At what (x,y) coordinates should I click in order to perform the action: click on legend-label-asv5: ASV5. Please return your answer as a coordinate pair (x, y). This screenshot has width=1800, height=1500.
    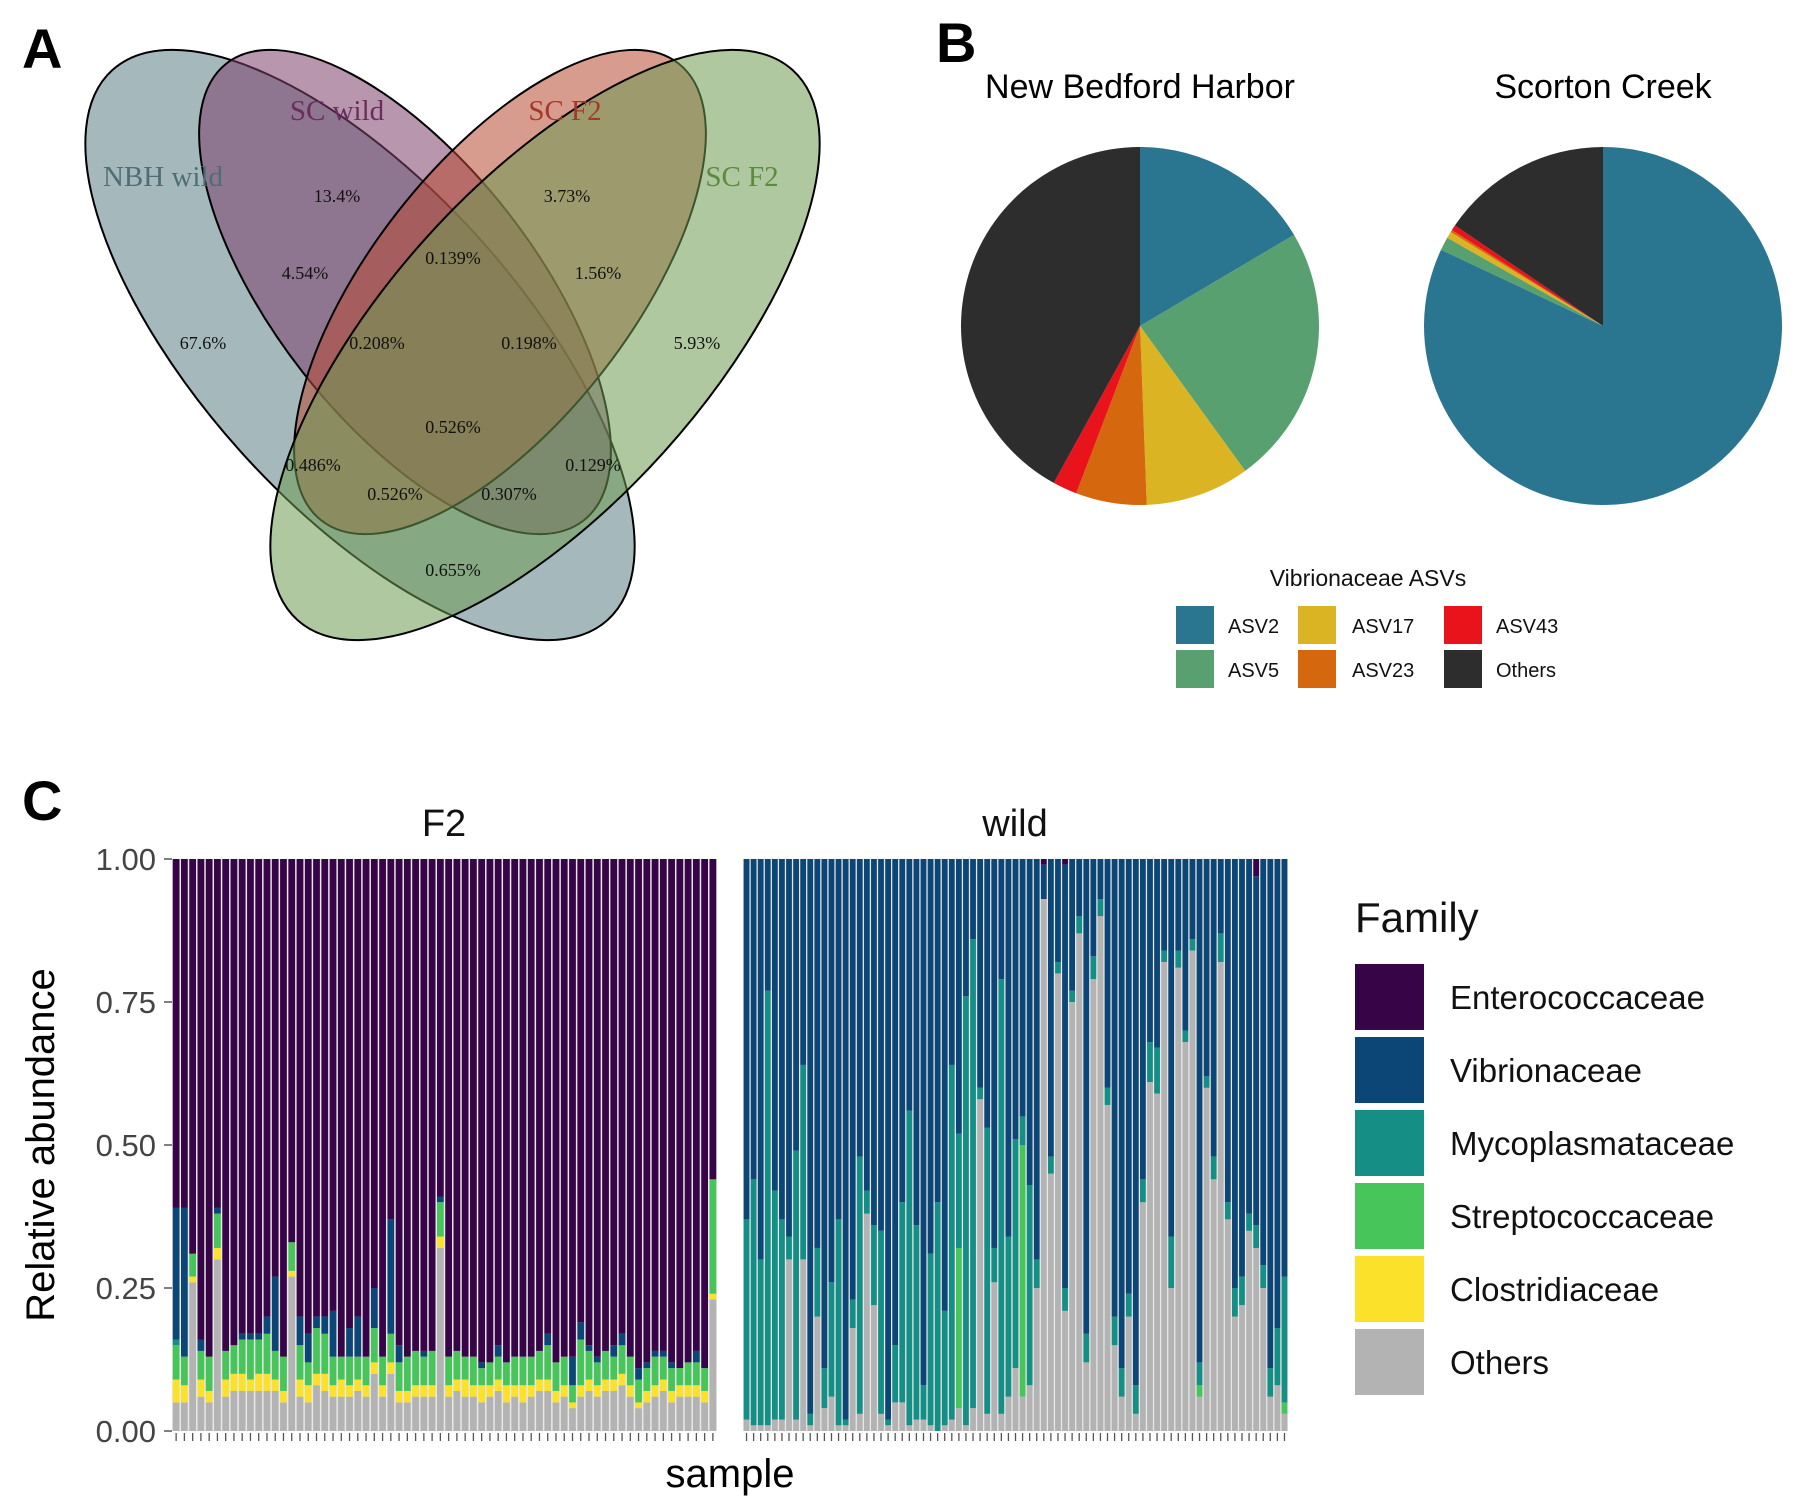
    Looking at the image, I should click on (1253, 671).